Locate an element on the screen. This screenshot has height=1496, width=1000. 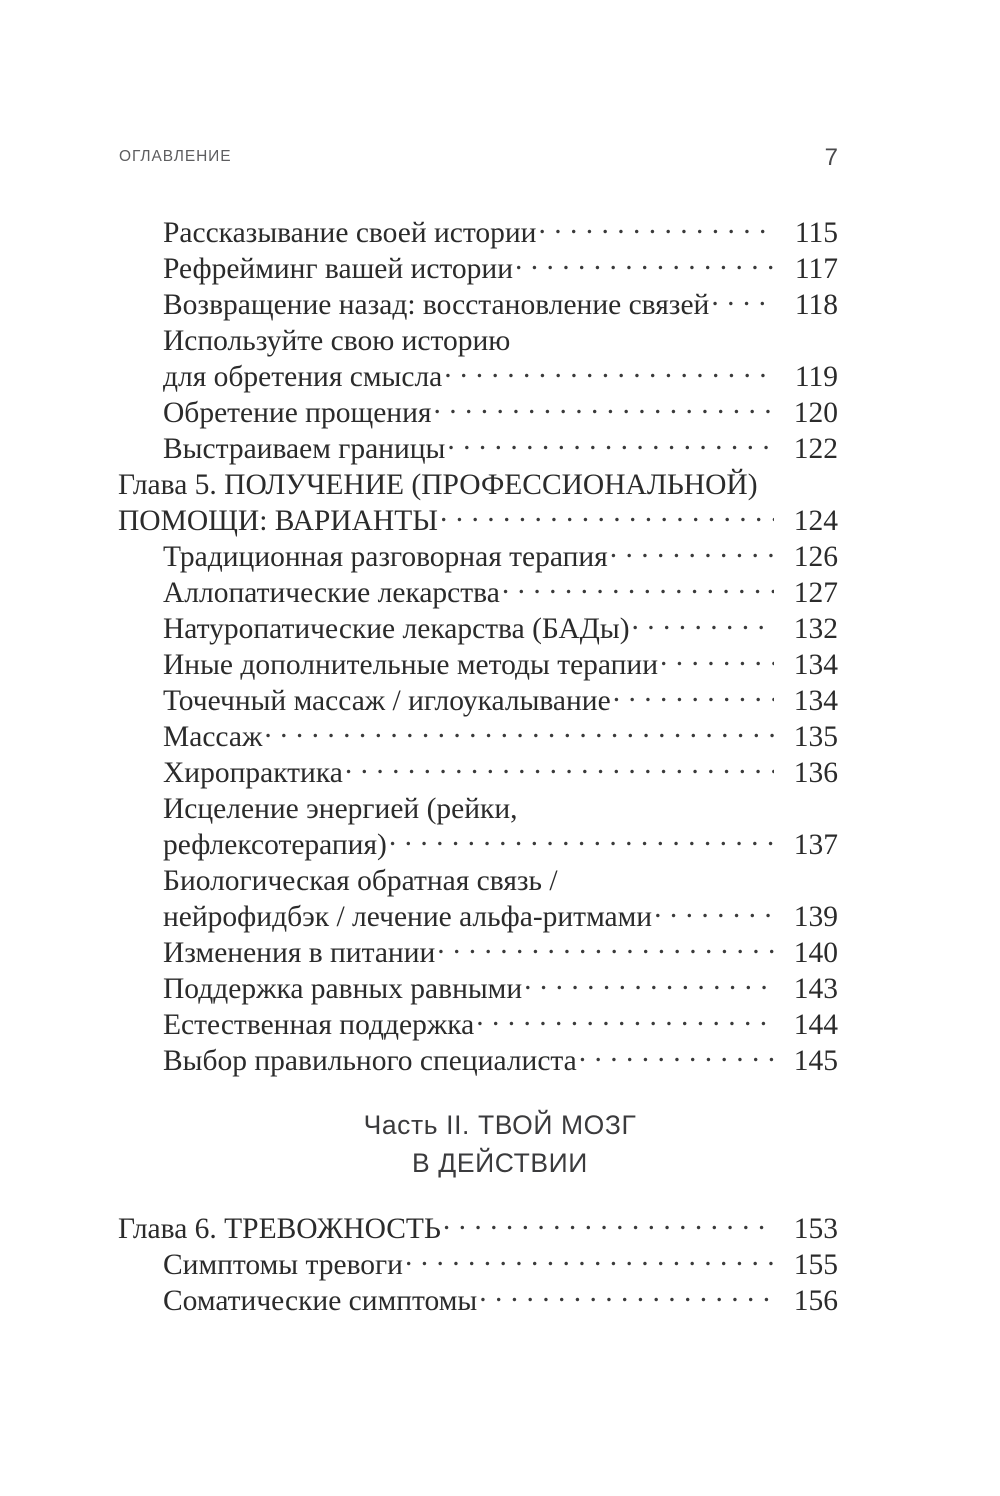
toc-entry: Симптомы тревоги 155 is located at coordinates (500, 1262).